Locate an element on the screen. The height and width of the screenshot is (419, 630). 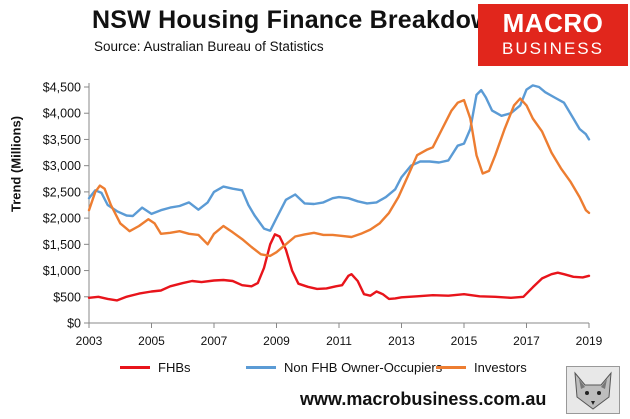
y-tick-label: $0 is located at coordinates (74, 324).